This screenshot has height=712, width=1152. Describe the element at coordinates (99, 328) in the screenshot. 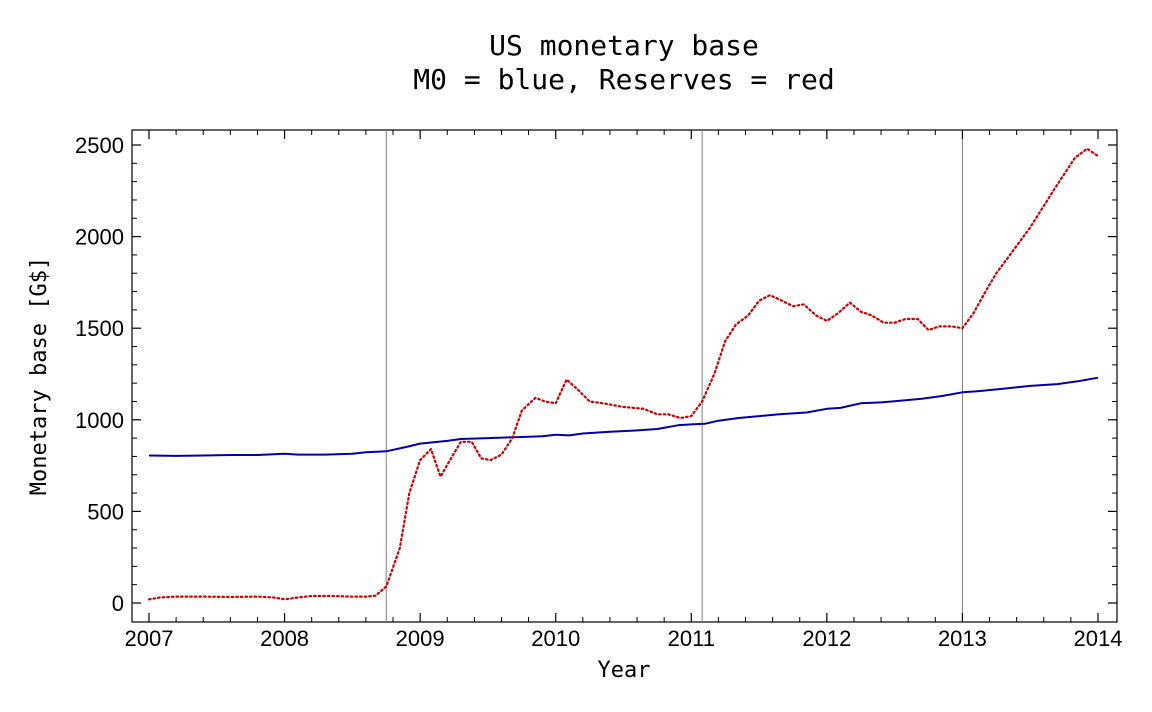

I see `y-tick-label: 1500` at that location.